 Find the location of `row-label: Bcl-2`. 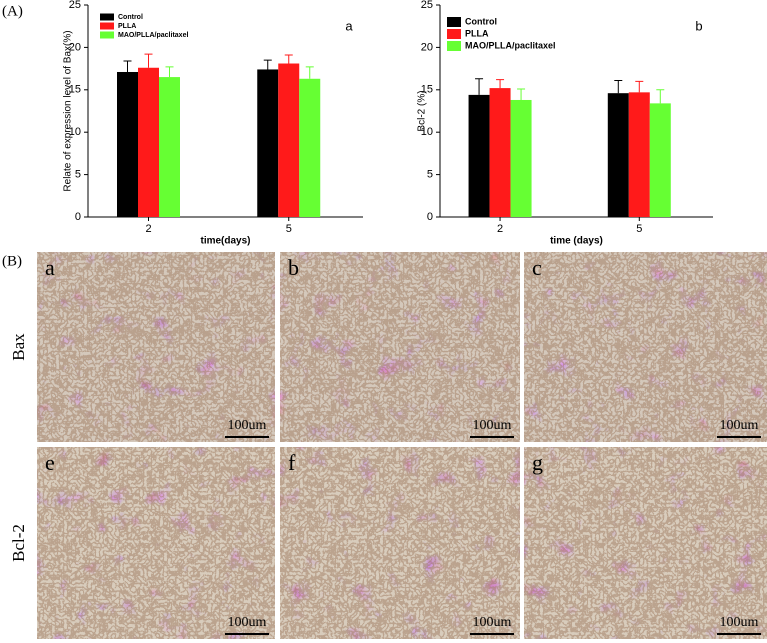

row-label: Bcl-2 is located at coordinates (18, 543).